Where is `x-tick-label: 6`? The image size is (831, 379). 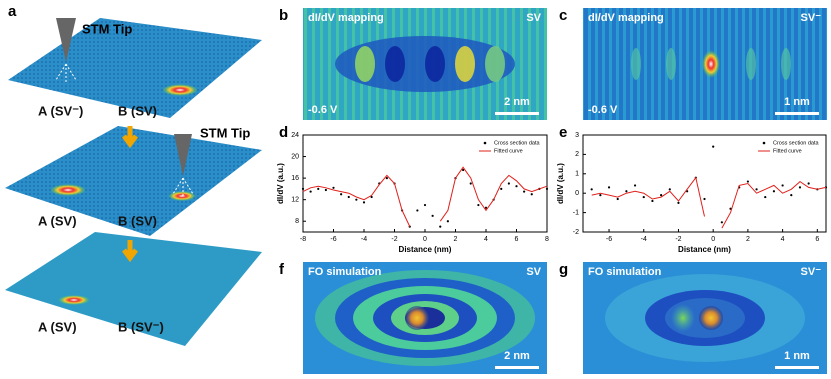
x-tick-label: 6 is located at coordinates (517, 239).